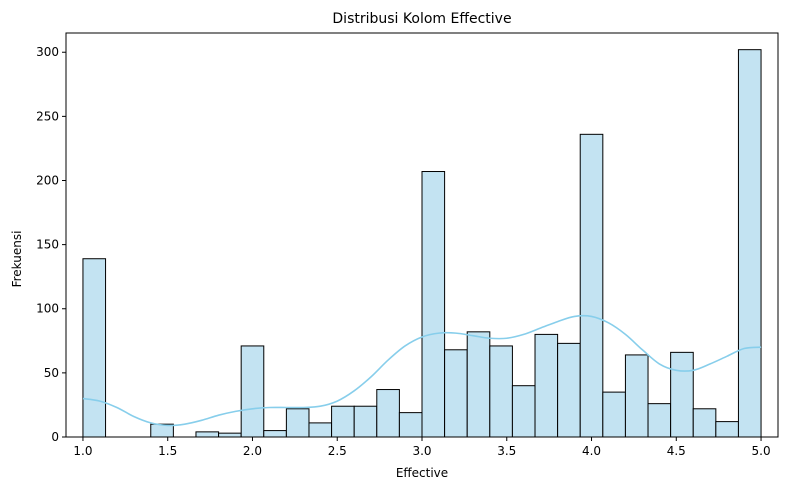 Image resolution: width=790 pixels, height=490 pixels. What do you see at coordinates (17, 259) in the screenshot?
I see `y-axis-label: Frekuensi` at bounding box center [17, 259].